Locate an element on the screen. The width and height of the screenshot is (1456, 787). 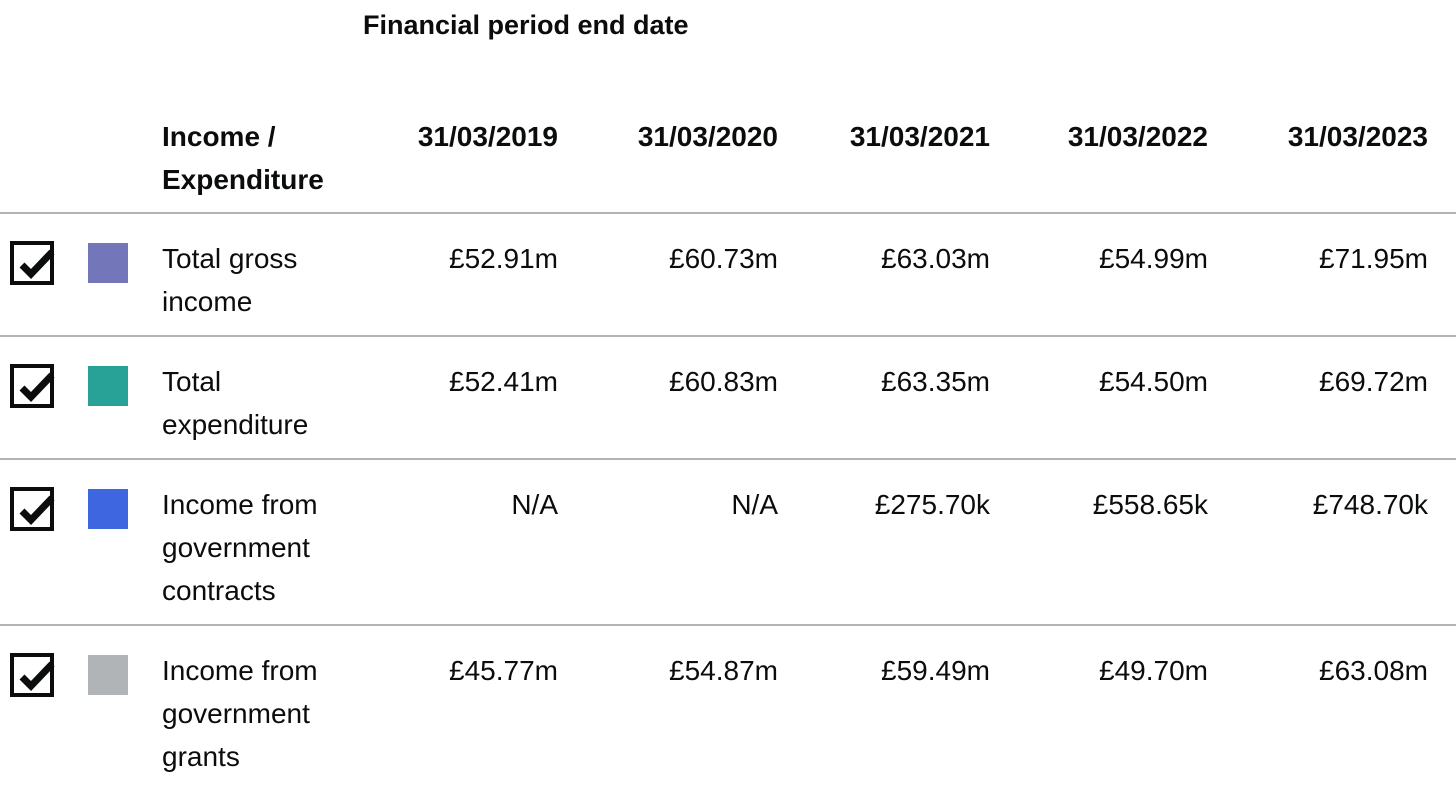
series-label: Total gross income is located at coordinates (230, 280).